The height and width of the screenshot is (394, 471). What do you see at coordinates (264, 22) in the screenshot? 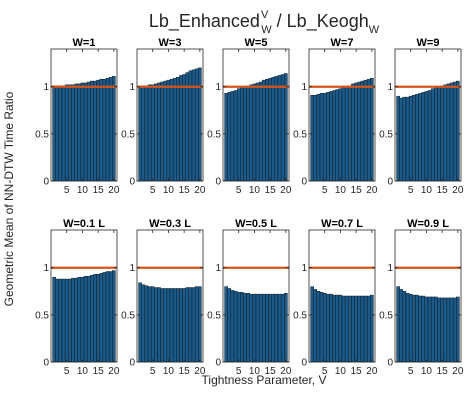
I see `figure-title: Lb_EnhancedV W / Lb_KeoghW` at bounding box center [264, 22].